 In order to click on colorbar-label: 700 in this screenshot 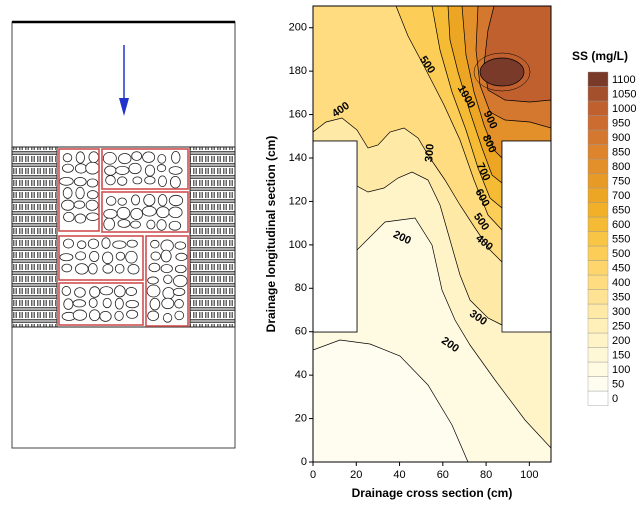, I will do `click(621, 196)`.